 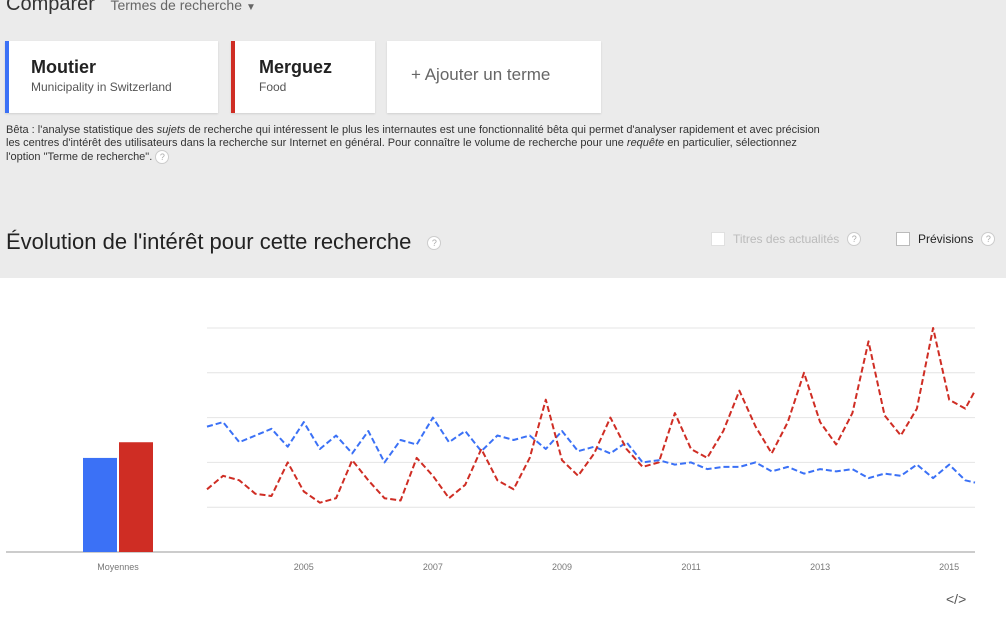 I want to click on averages-label: Moyennes, so click(x=118, y=567).